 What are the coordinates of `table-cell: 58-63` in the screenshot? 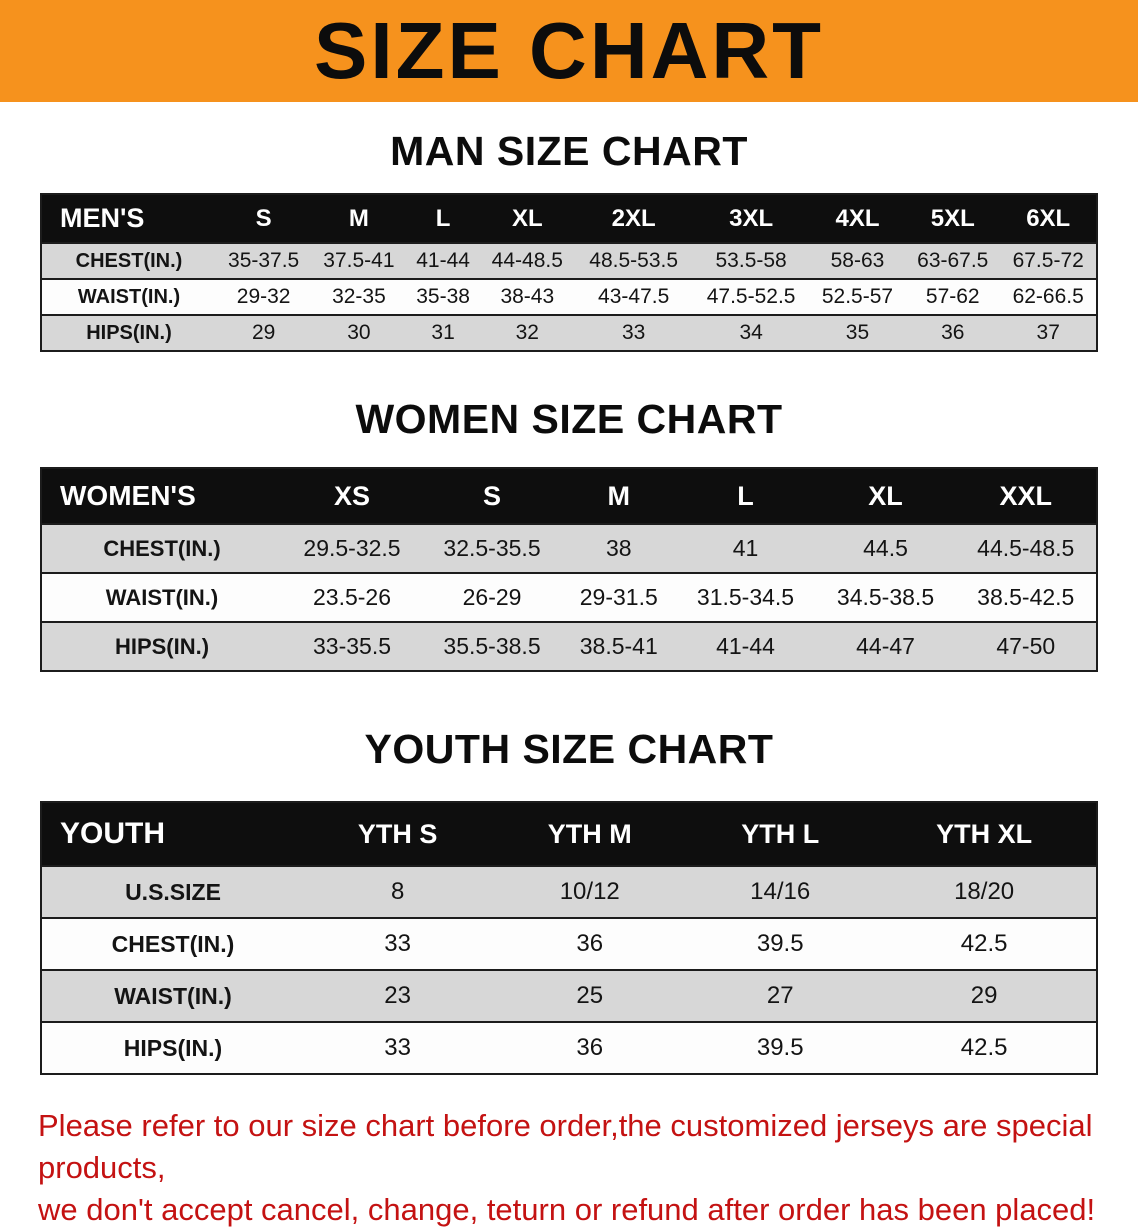 It's located at (857, 260).